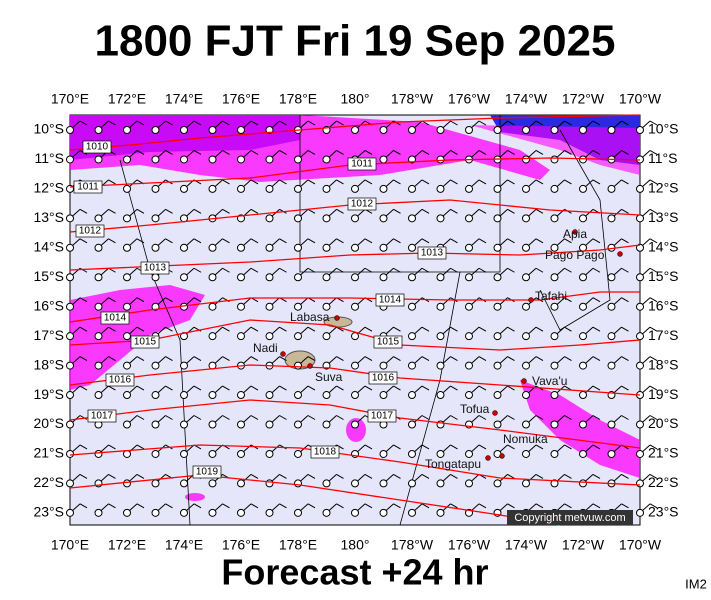 This screenshot has width=711, height=600. I want to click on isobar-label: 1018, so click(325, 452).